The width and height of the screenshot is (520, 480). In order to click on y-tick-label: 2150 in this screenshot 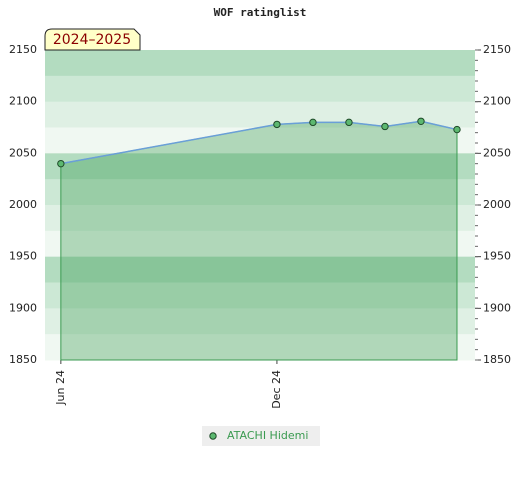, I will do `click(23, 49)`.